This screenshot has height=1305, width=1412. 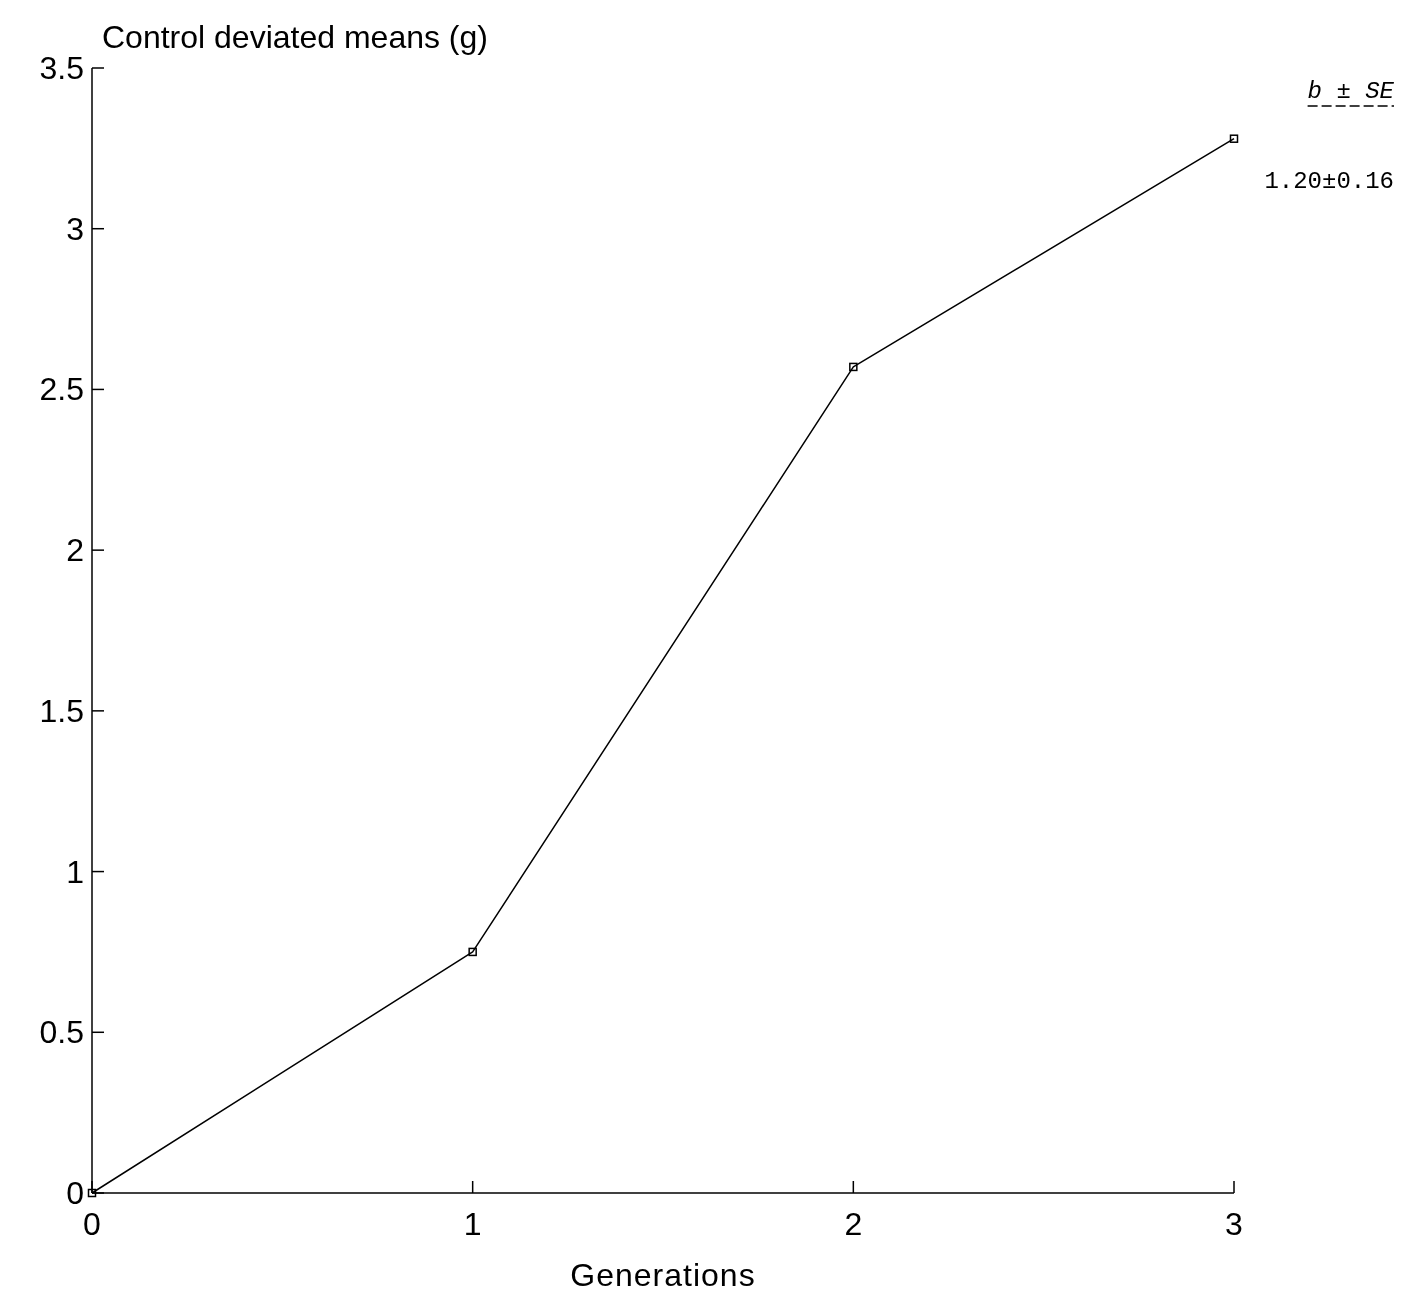 I want to click on y-tick-label: 1, so click(x=75, y=871).